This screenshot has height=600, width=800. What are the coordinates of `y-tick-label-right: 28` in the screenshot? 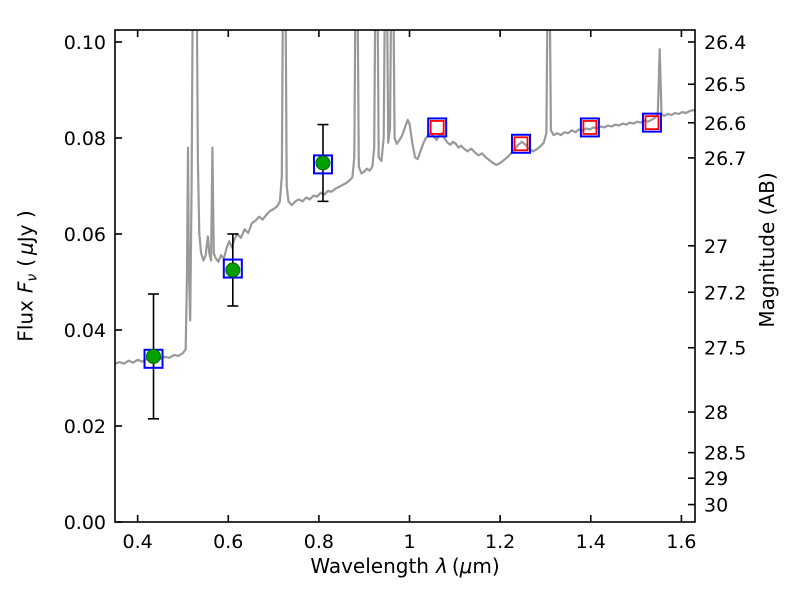 It's located at (716, 413).